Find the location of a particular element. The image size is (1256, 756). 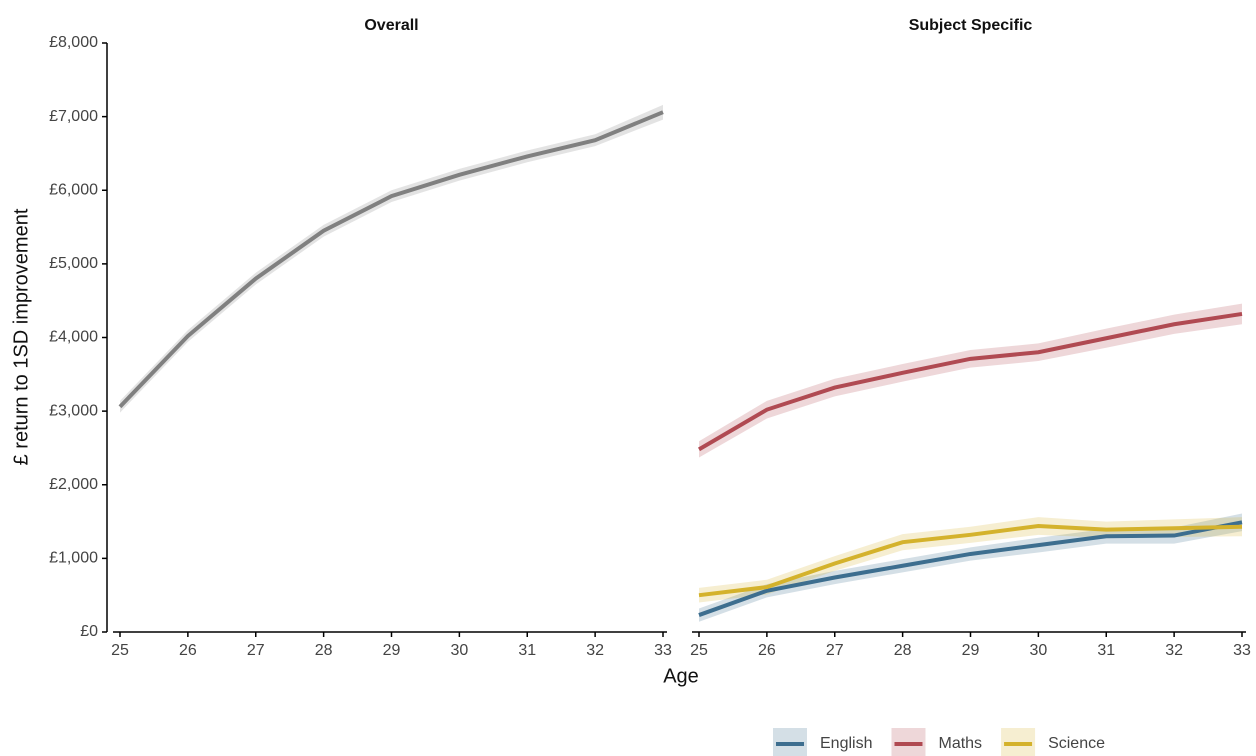

y-tick-label: £3,000 is located at coordinates (73, 410).